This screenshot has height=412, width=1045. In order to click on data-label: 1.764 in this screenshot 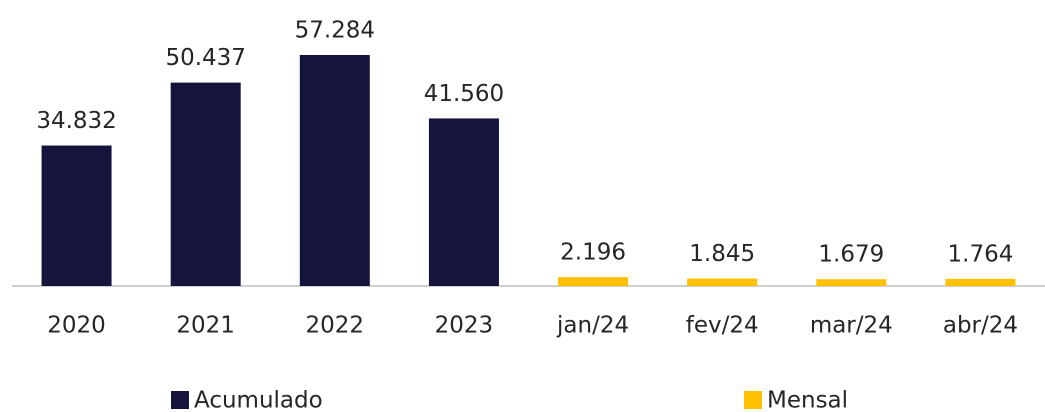, I will do `click(981, 254)`.